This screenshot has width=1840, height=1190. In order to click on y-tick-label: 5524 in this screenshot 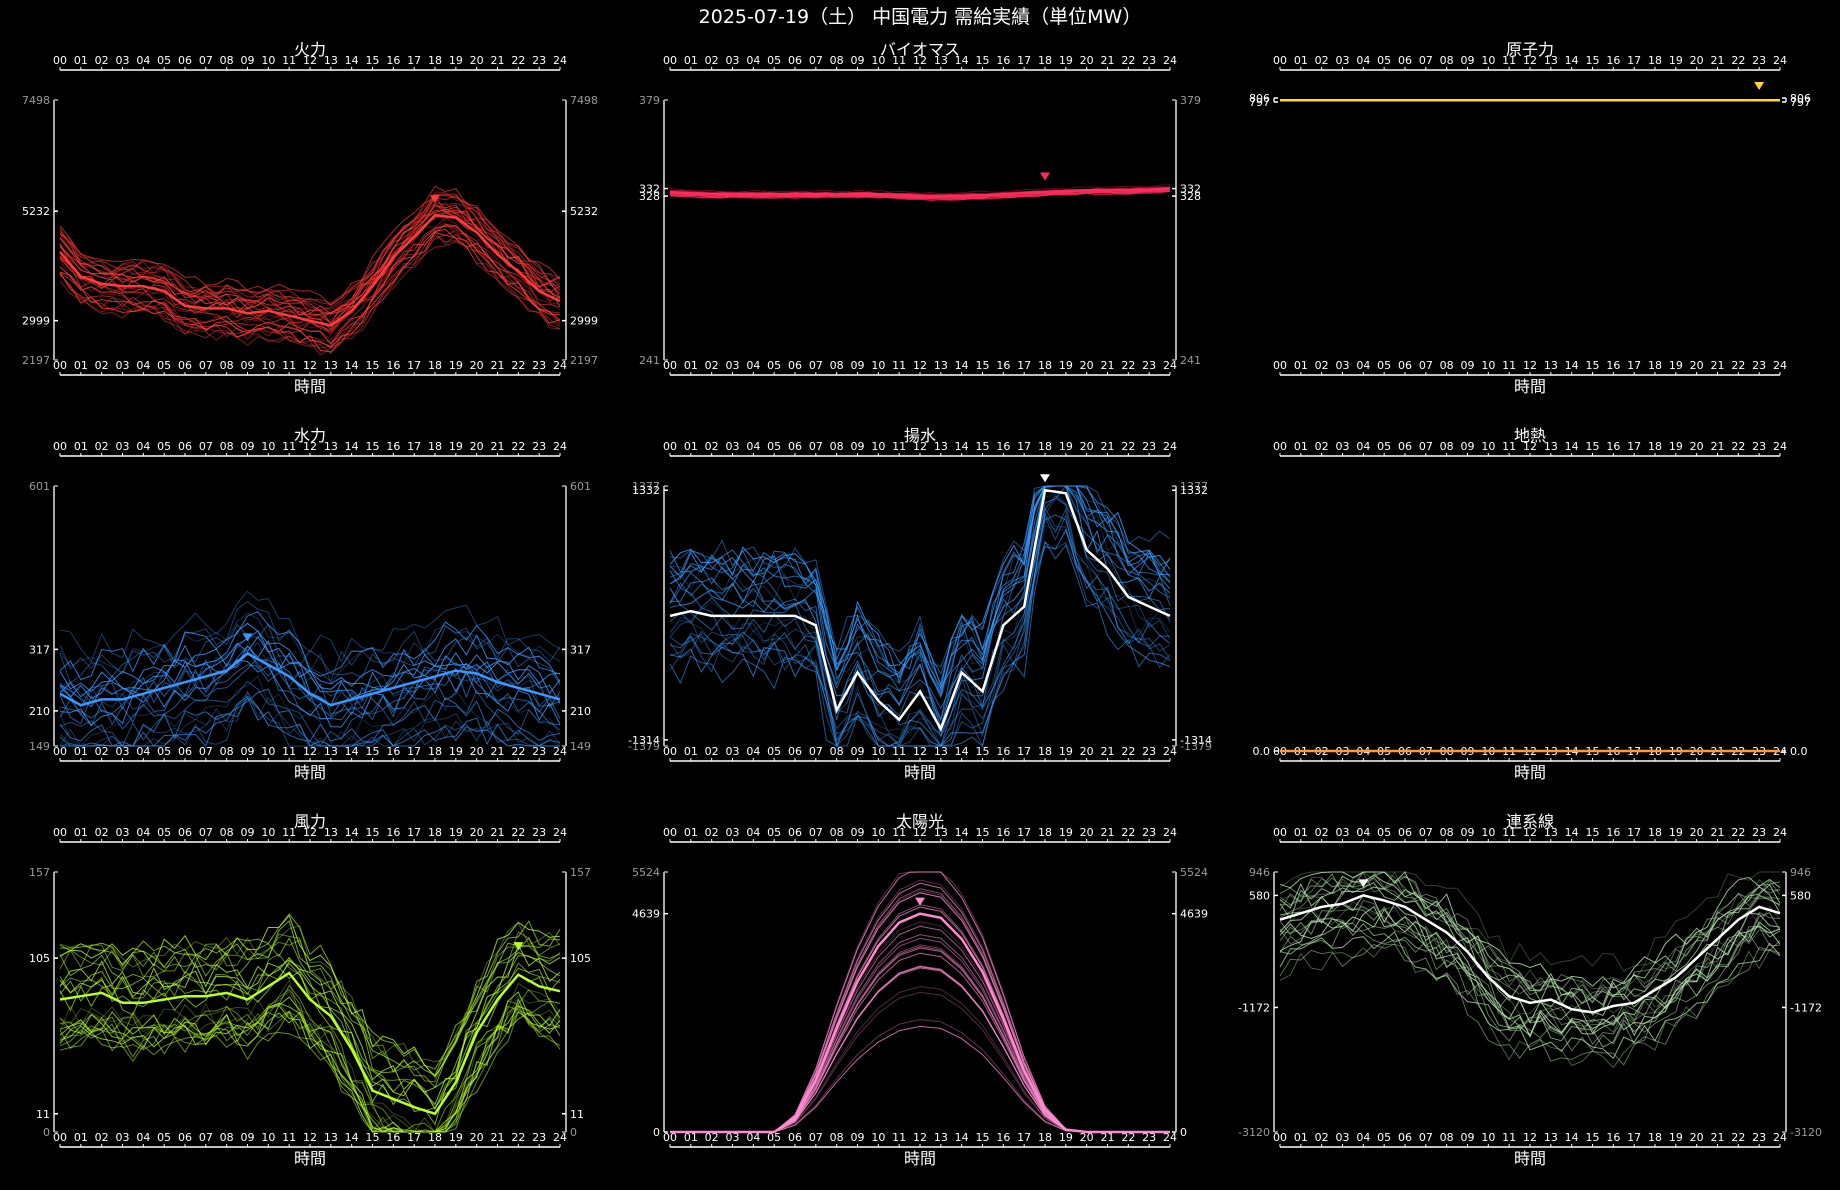, I will do `click(646, 872)`.